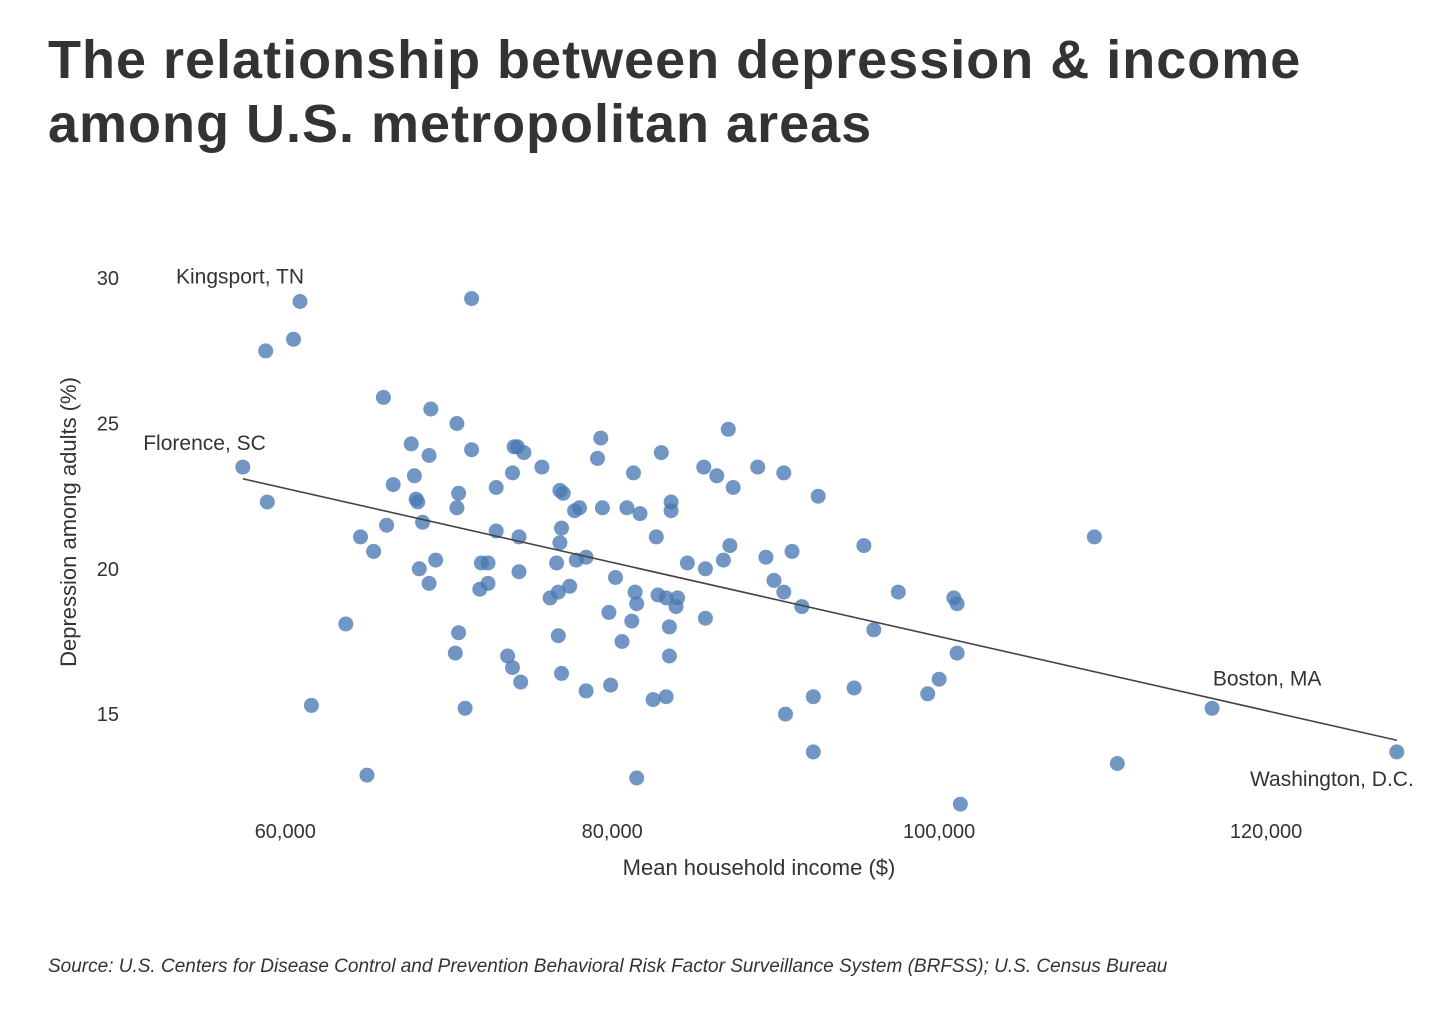 The height and width of the screenshot is (1016, 1450). Describe the element at coordinates (204, 443) in the screenshot. I see `point-annotation: Florence, SC` at that location.